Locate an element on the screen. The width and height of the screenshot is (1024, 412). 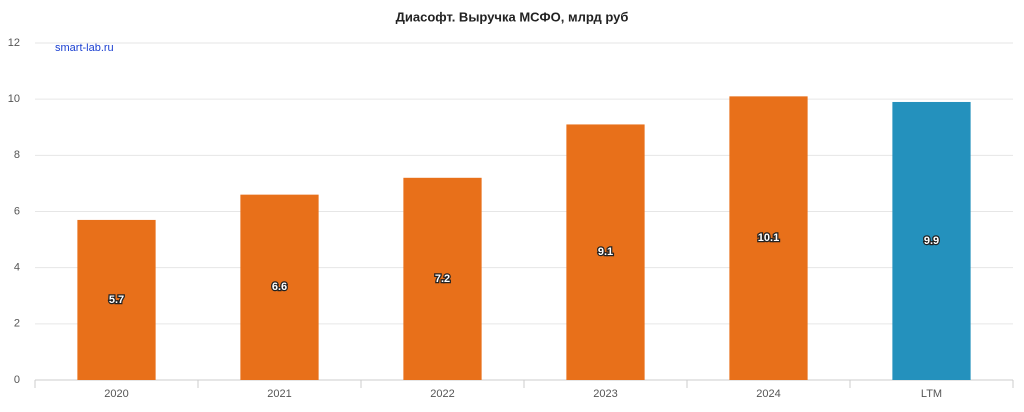
x-tick-label: 2021 is located at coordinates (279, 394).